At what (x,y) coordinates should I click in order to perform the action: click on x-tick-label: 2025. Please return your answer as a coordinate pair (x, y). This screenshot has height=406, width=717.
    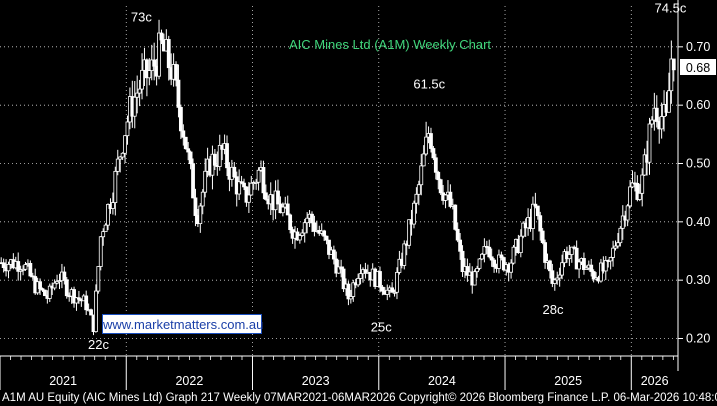
    Looking at the image, I should click on (568, 381).